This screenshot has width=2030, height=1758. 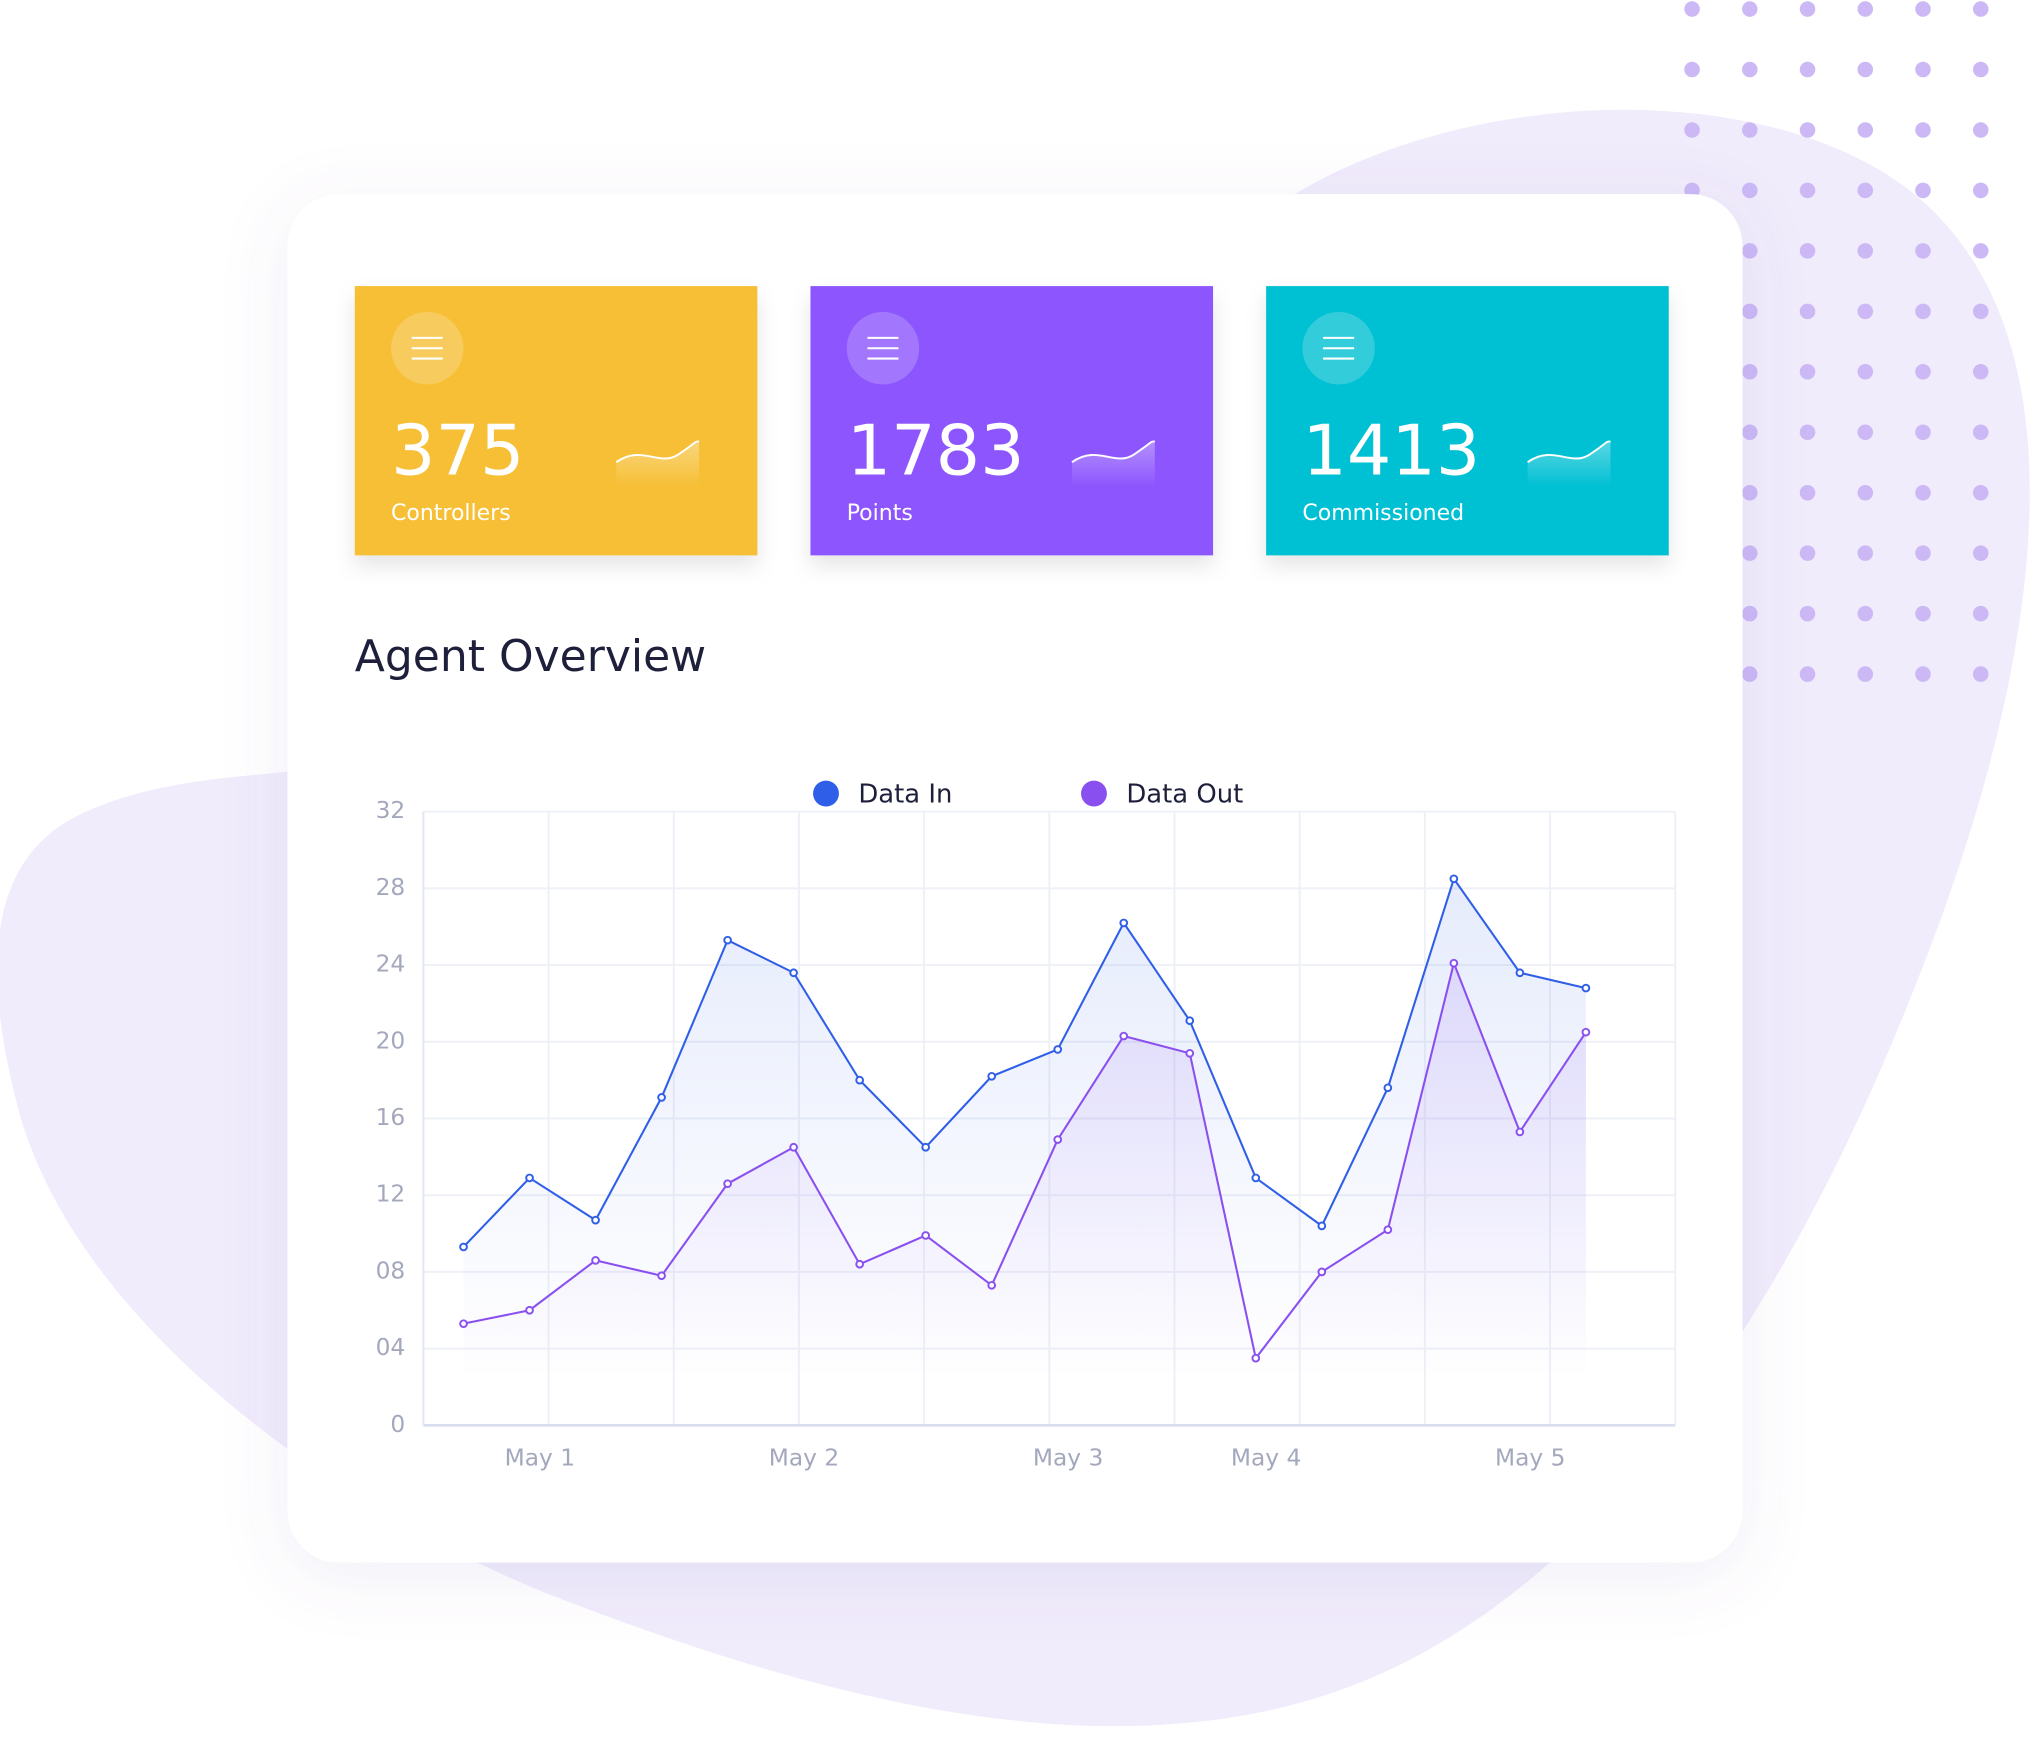 What do you see at coordinates (391, 1347) in the screenshot?
I see `y-tick-label: 04` at bounding box center [391, 1347].